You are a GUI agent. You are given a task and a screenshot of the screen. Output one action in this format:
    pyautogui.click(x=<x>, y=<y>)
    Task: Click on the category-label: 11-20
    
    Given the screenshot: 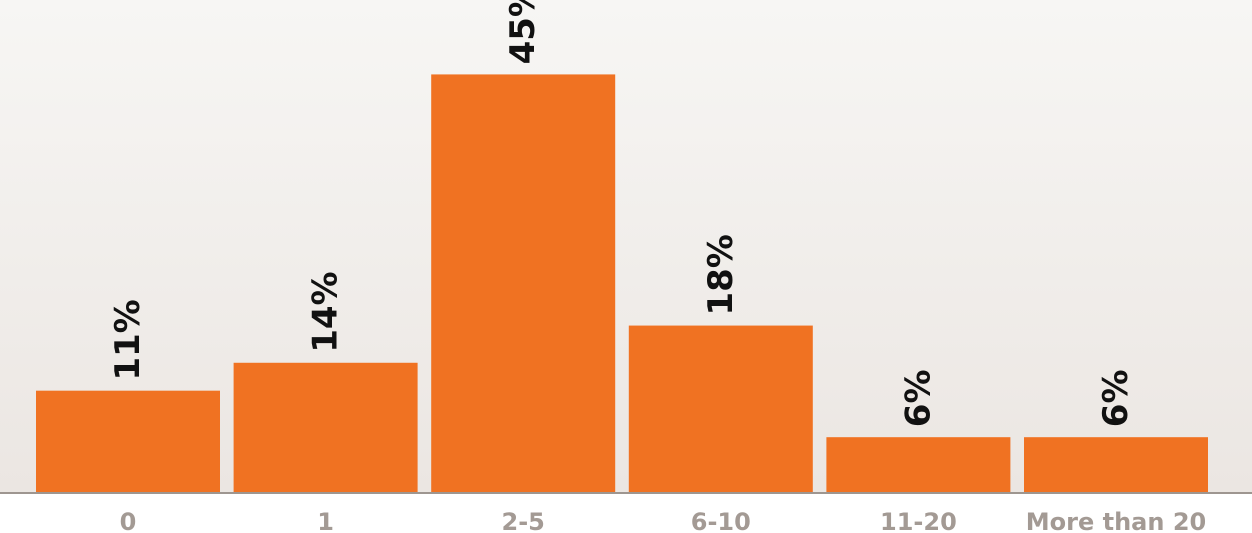 What is the action you would take?
    pyautogui.click(x=918, y=520)
    